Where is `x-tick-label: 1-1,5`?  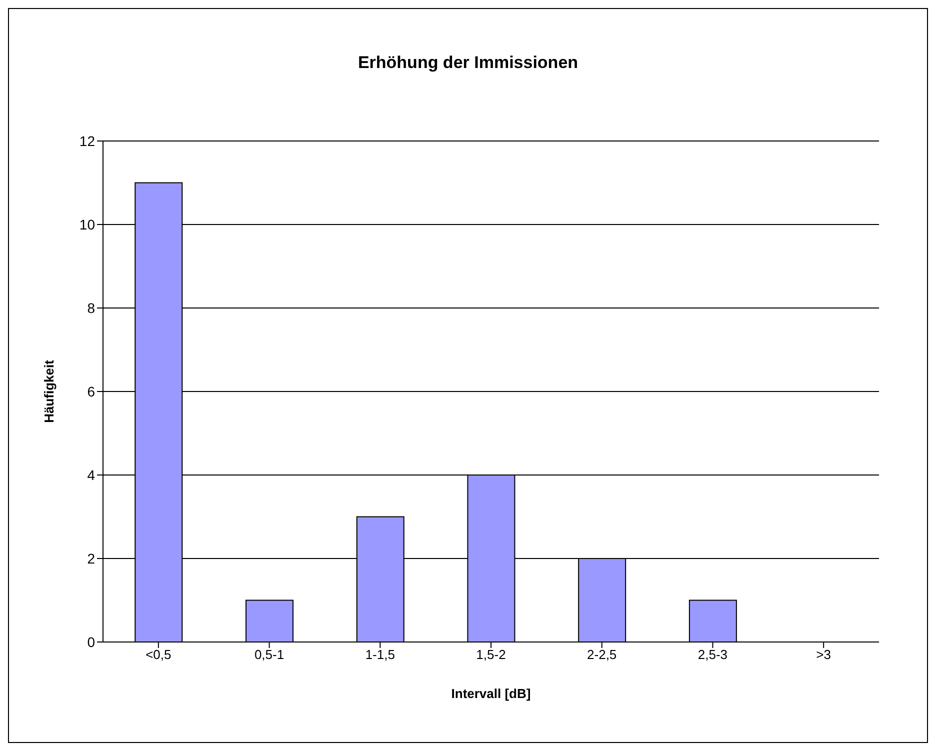 x-tick-label: 1-1,5 is located at coordinates (380, 654).